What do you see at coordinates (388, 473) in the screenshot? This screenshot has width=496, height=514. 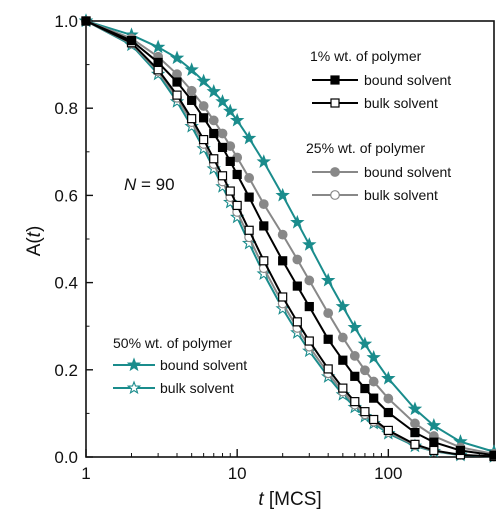 I see `x-tick-label: 100` at bounding box center [388, 473].